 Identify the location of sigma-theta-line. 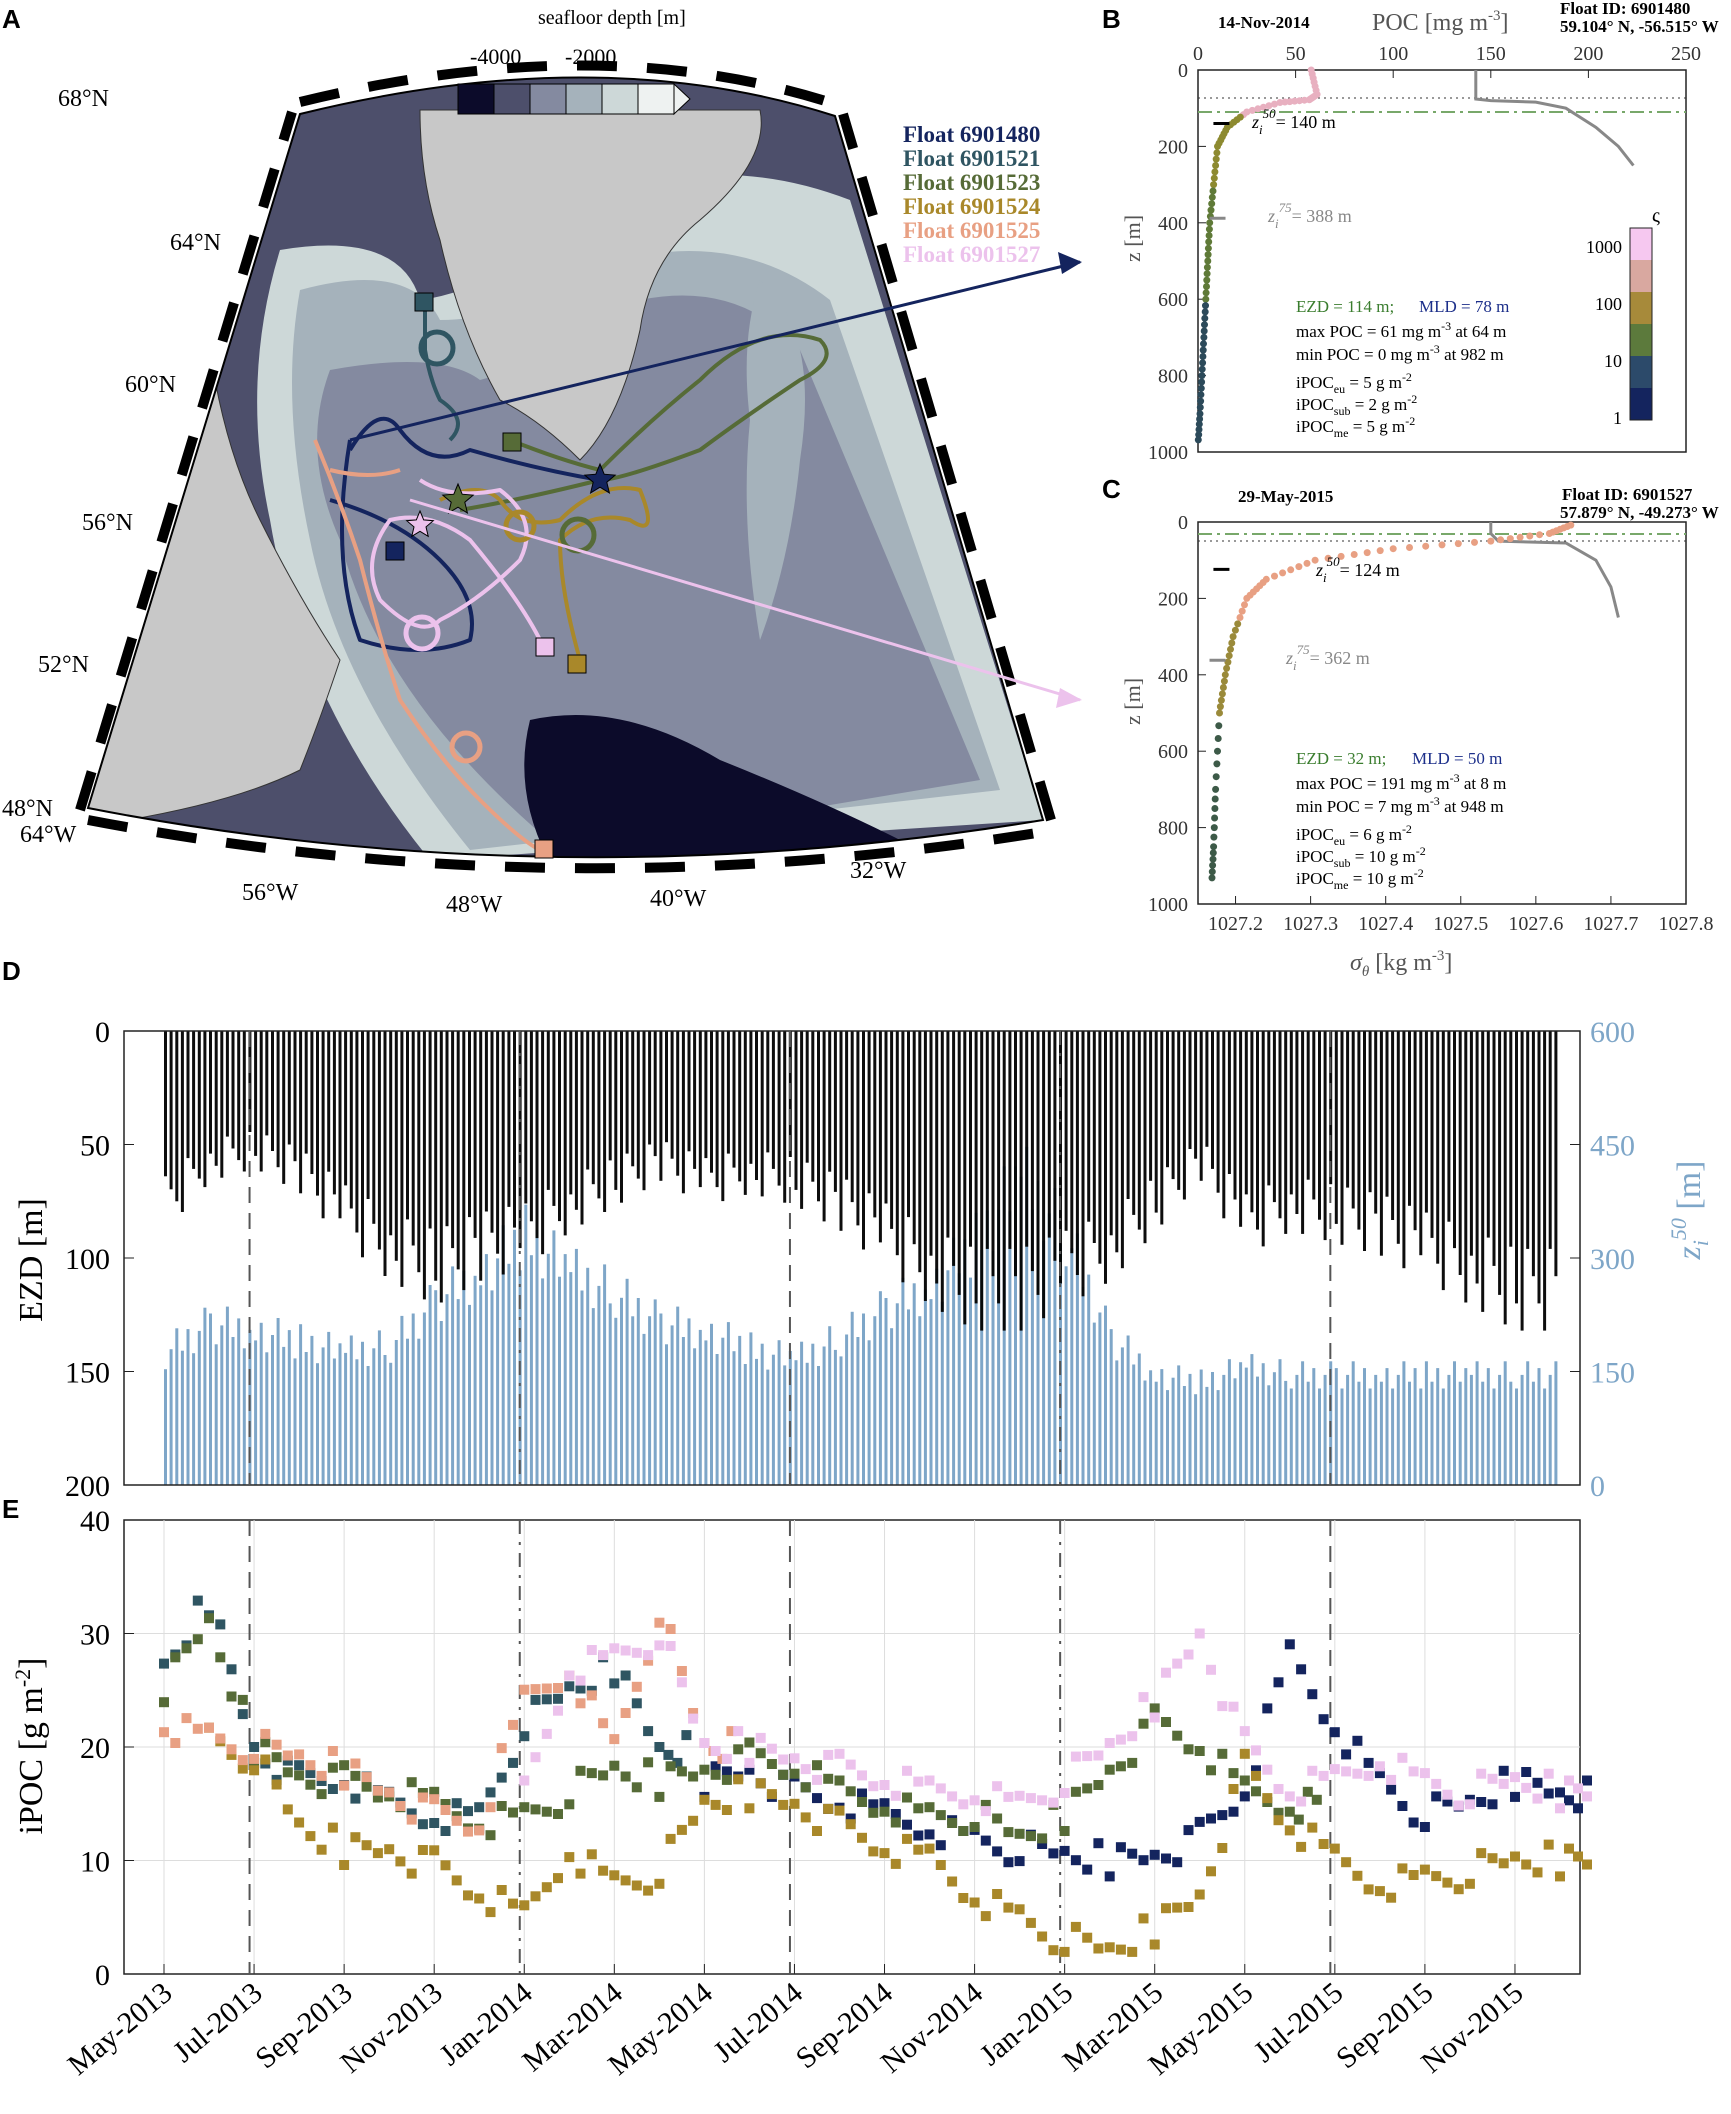
(1554, 118).